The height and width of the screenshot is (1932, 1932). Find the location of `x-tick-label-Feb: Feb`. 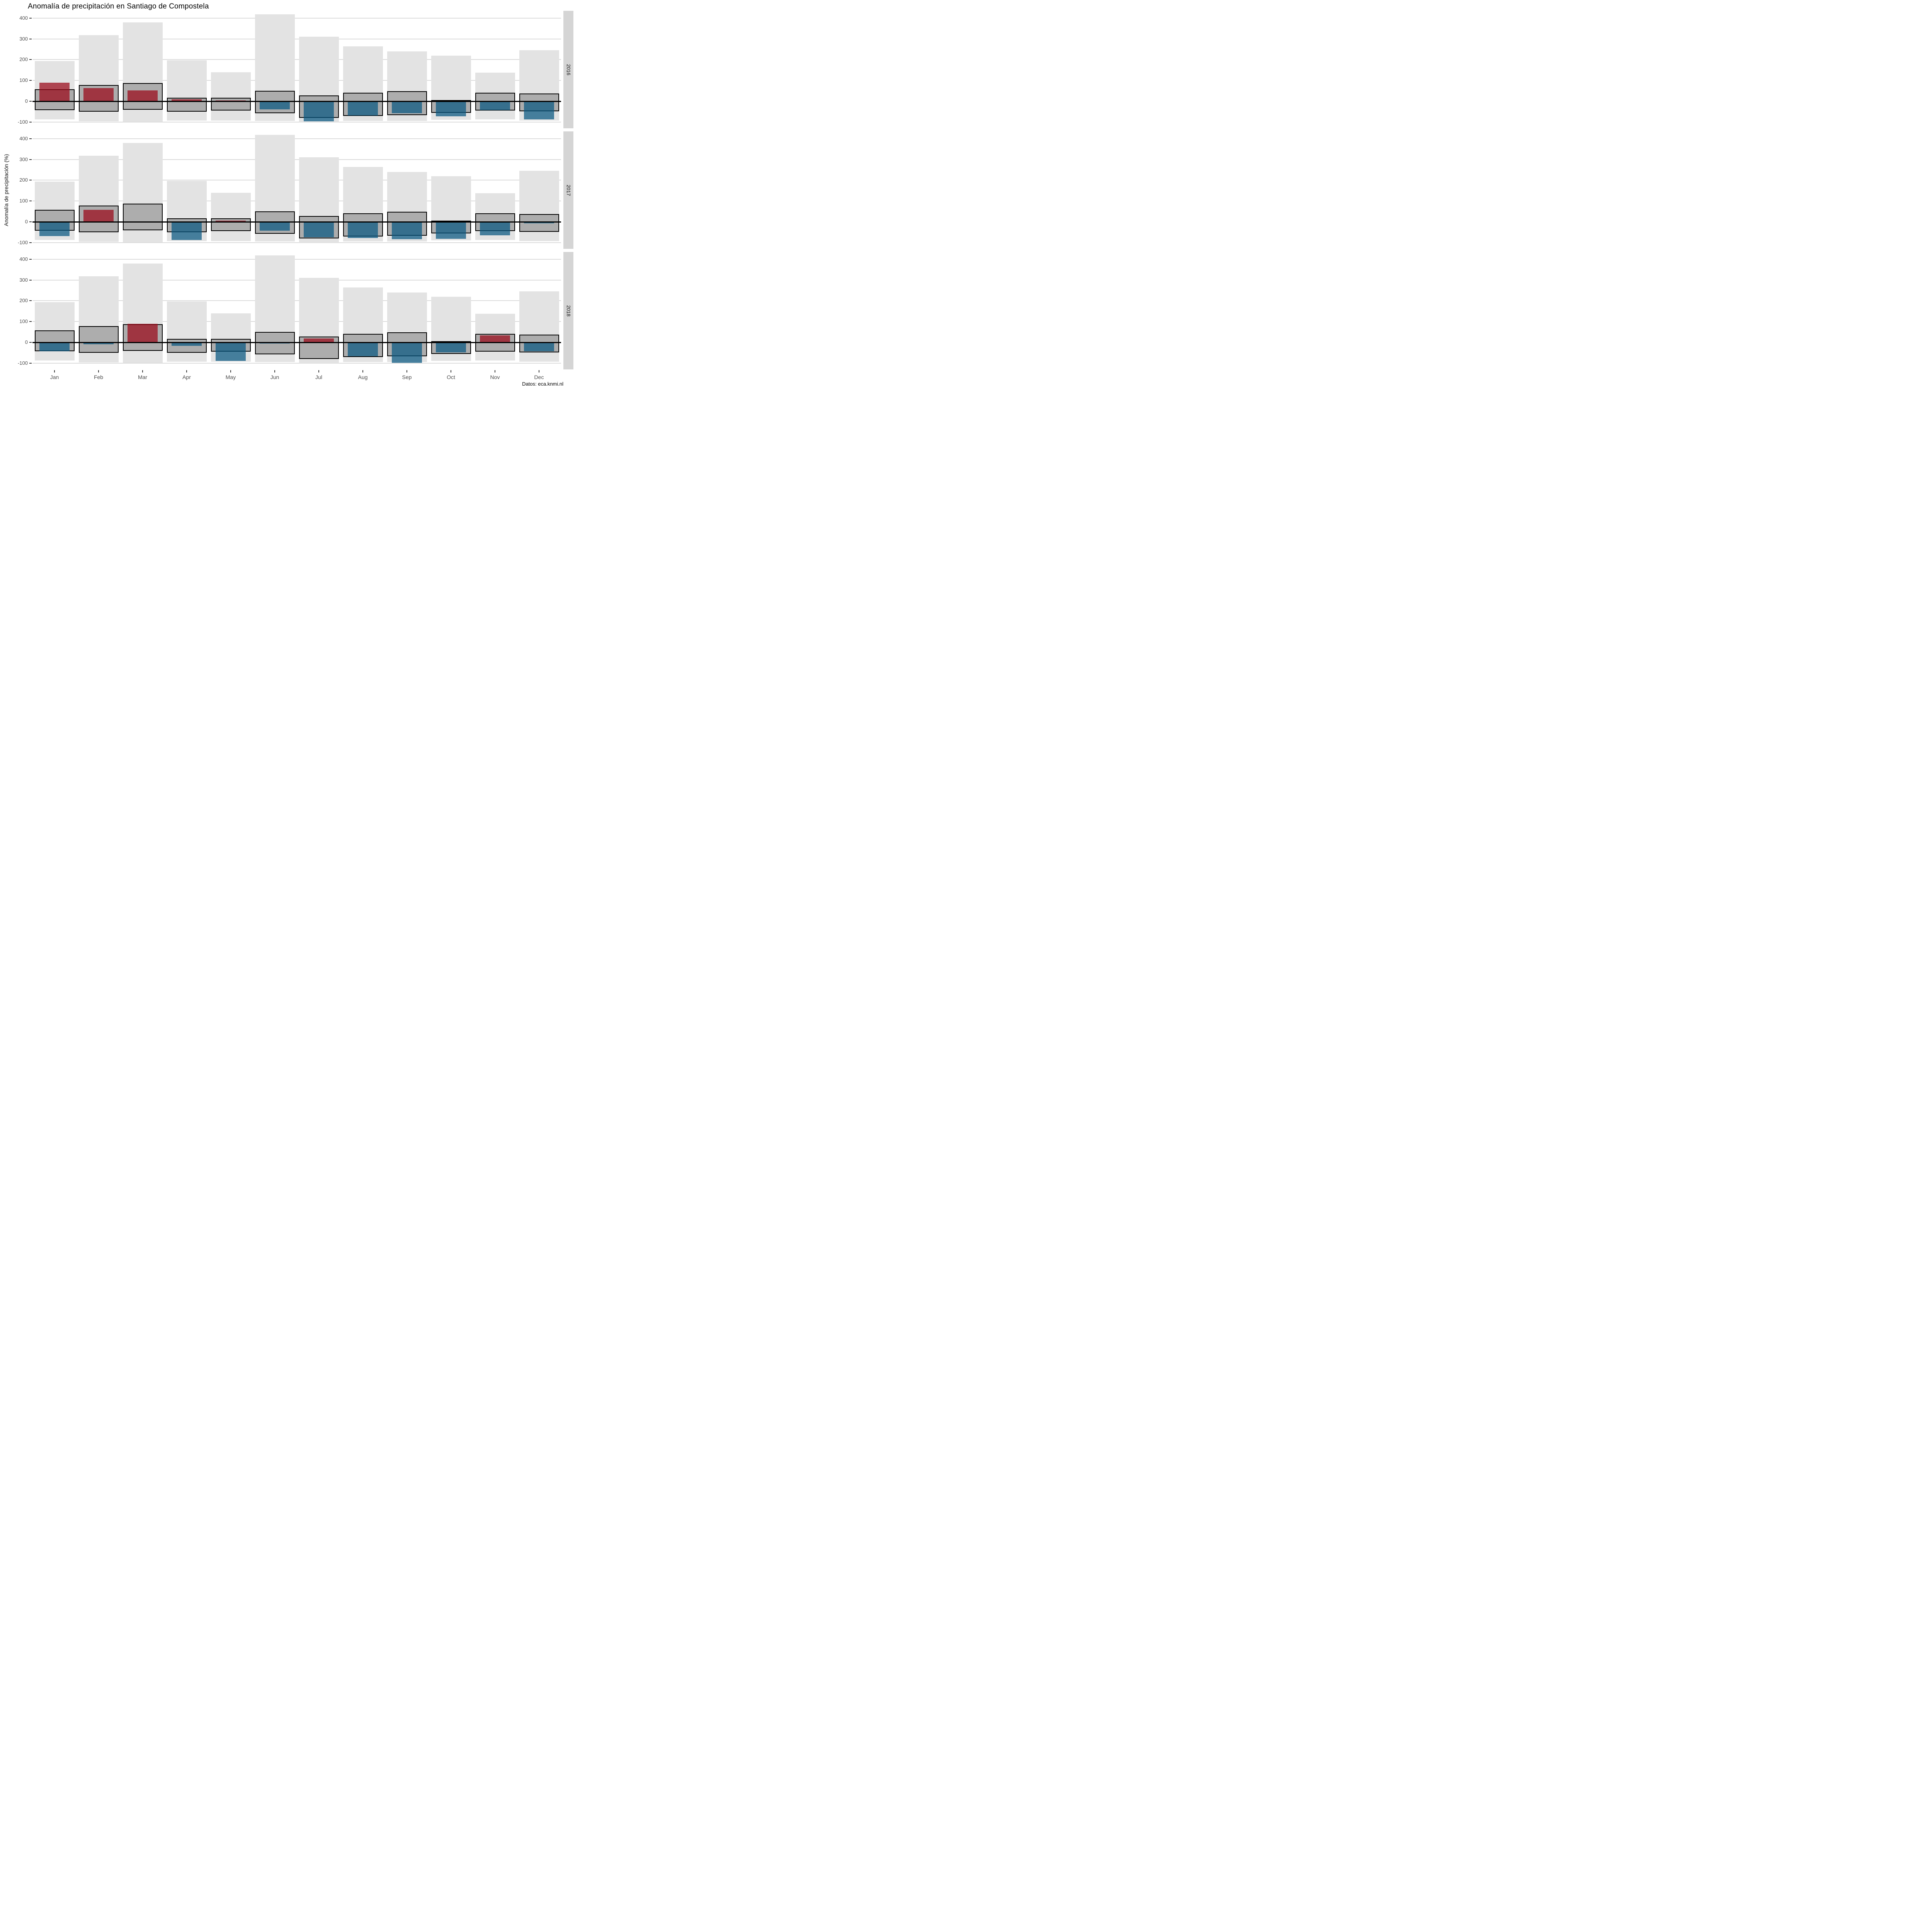

x-tick-label-Feb: Feb is located at coordinates (99, 377).